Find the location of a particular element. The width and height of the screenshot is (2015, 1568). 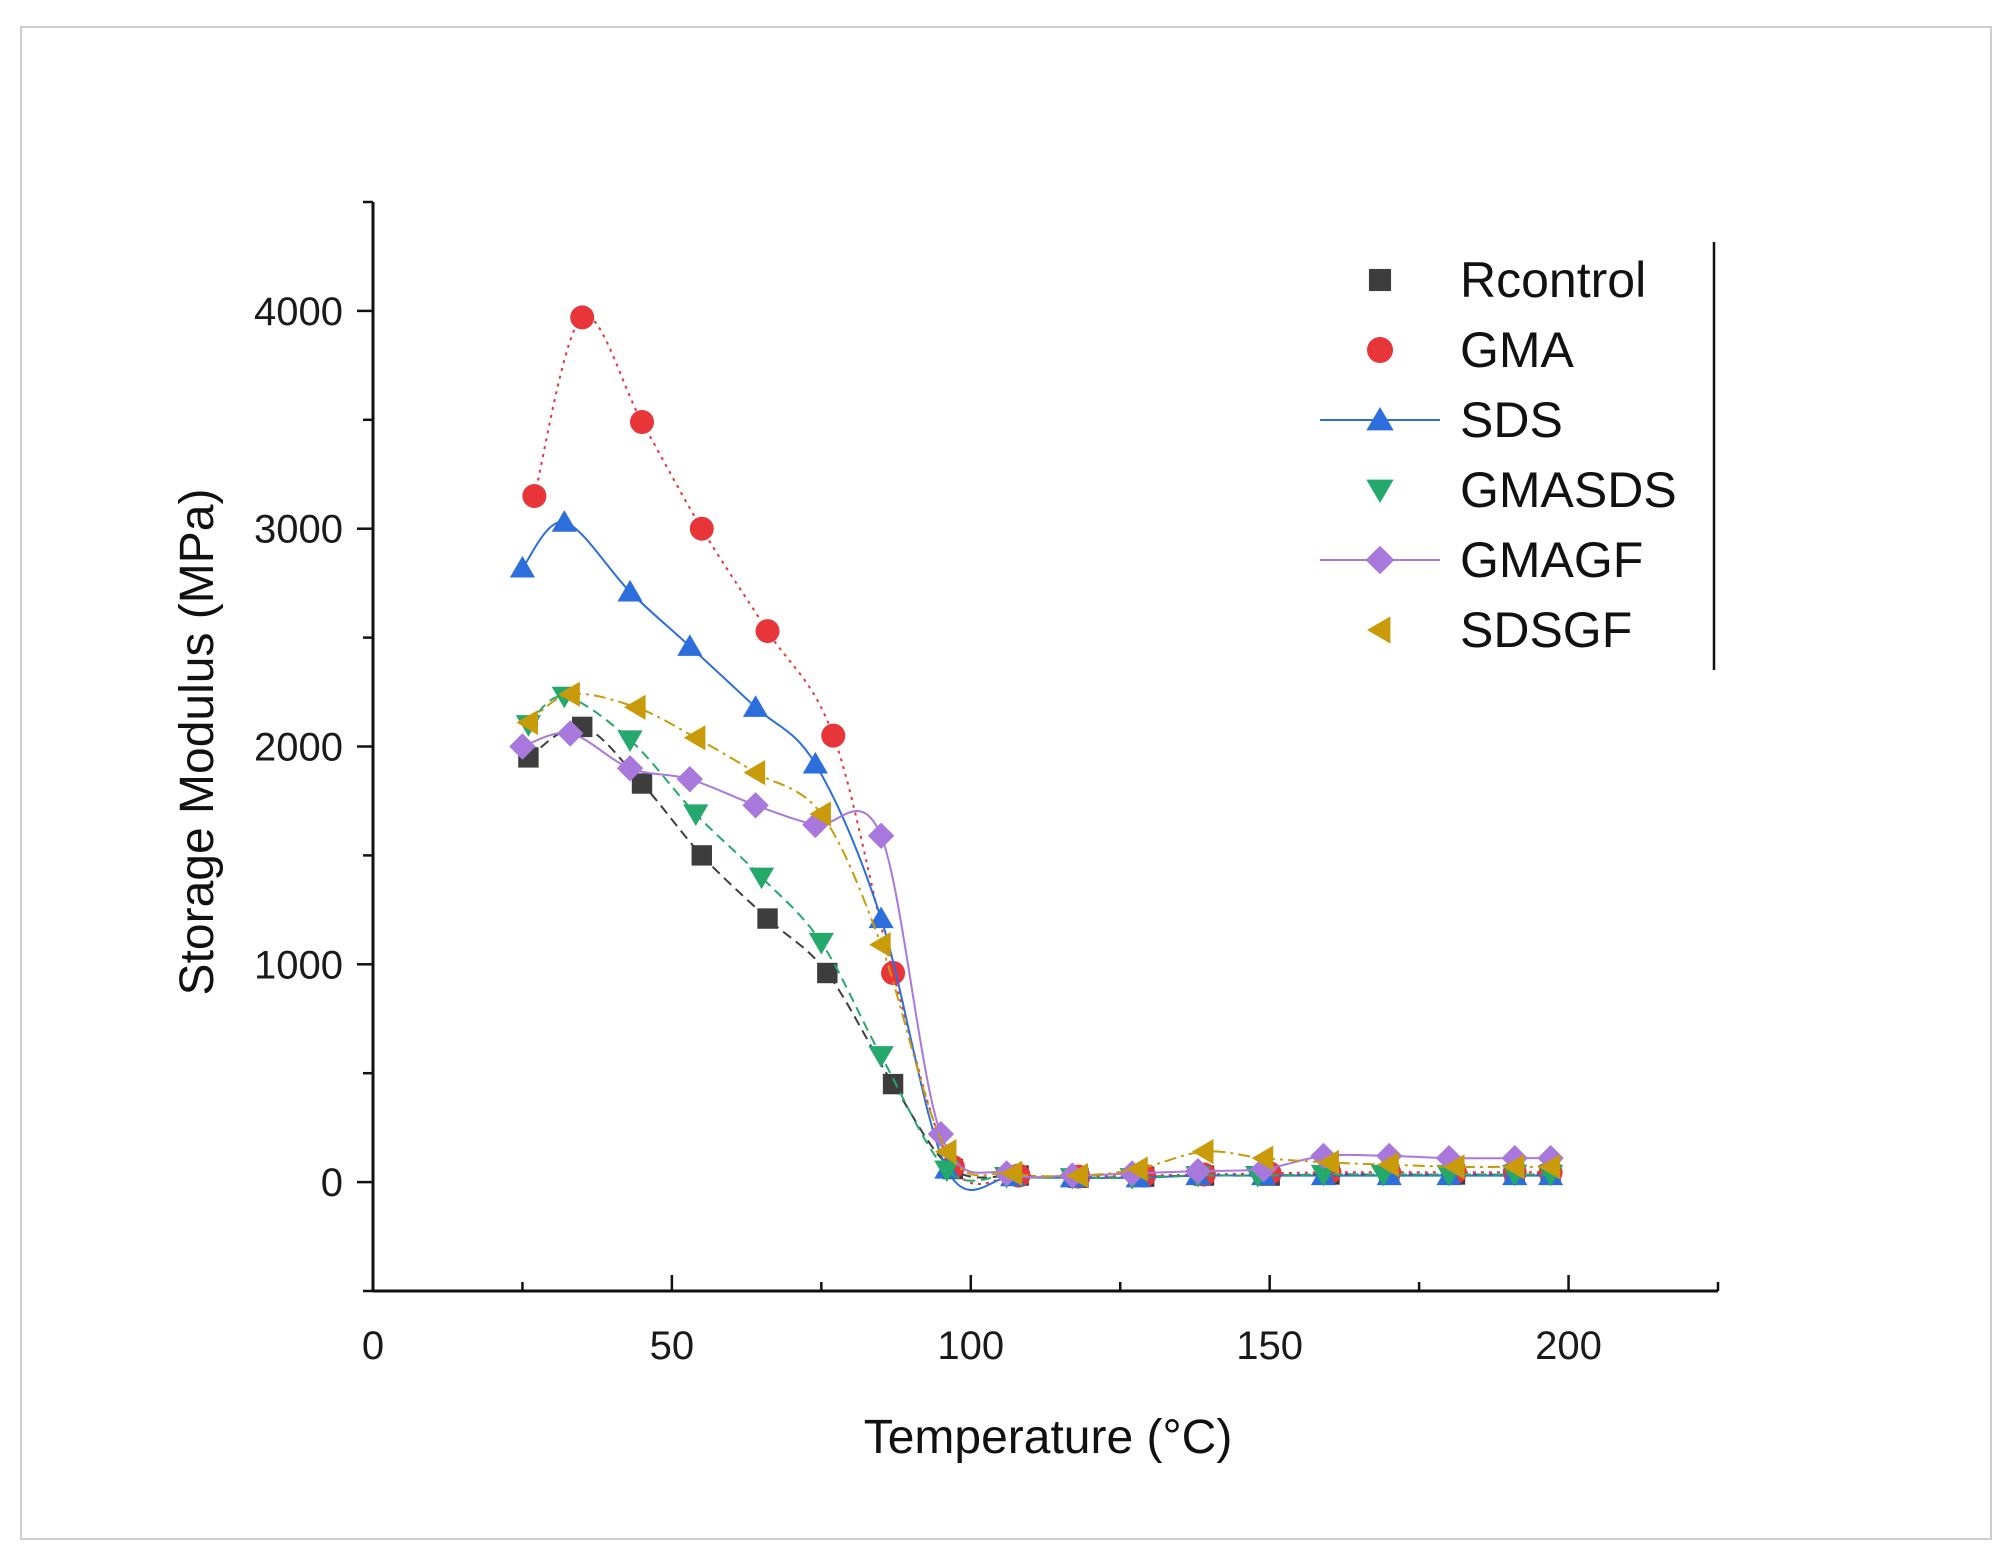

series-line-gmagf is located at coordinates (1036, 955).